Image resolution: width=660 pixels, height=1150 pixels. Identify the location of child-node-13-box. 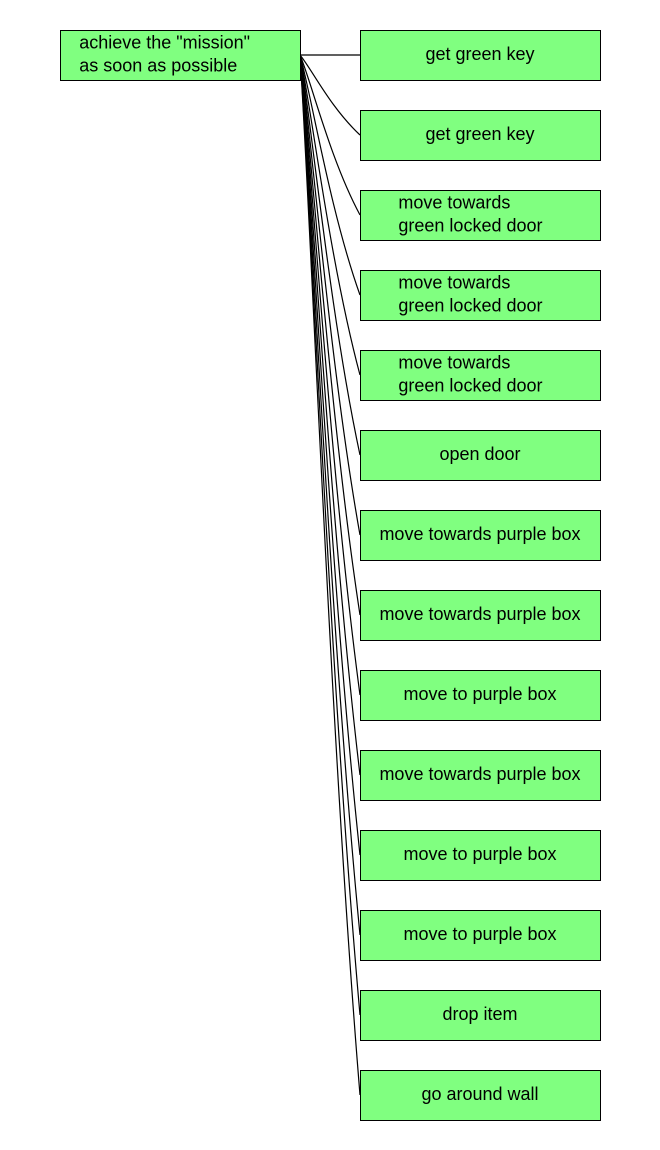
(480, 1015).